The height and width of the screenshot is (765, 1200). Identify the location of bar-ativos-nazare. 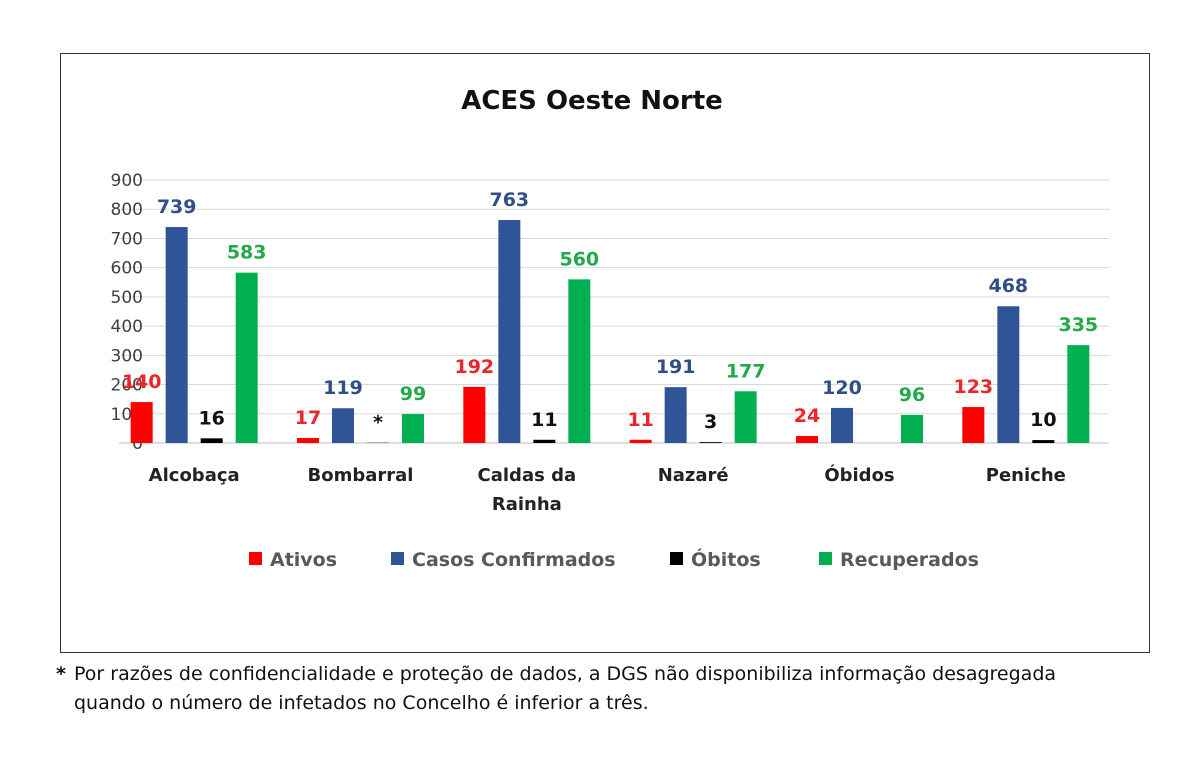
(640, 441).